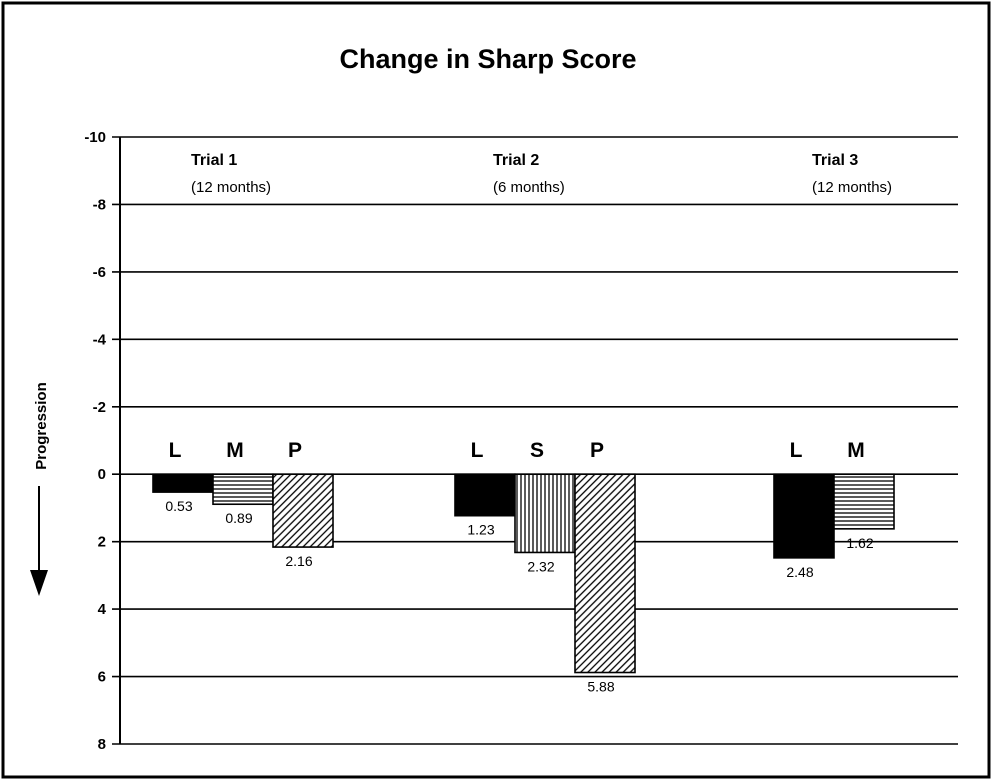 The width and height of the screenshot is (993, 784). I want to click on bar-value-label: 0.89, so click(238, 518).